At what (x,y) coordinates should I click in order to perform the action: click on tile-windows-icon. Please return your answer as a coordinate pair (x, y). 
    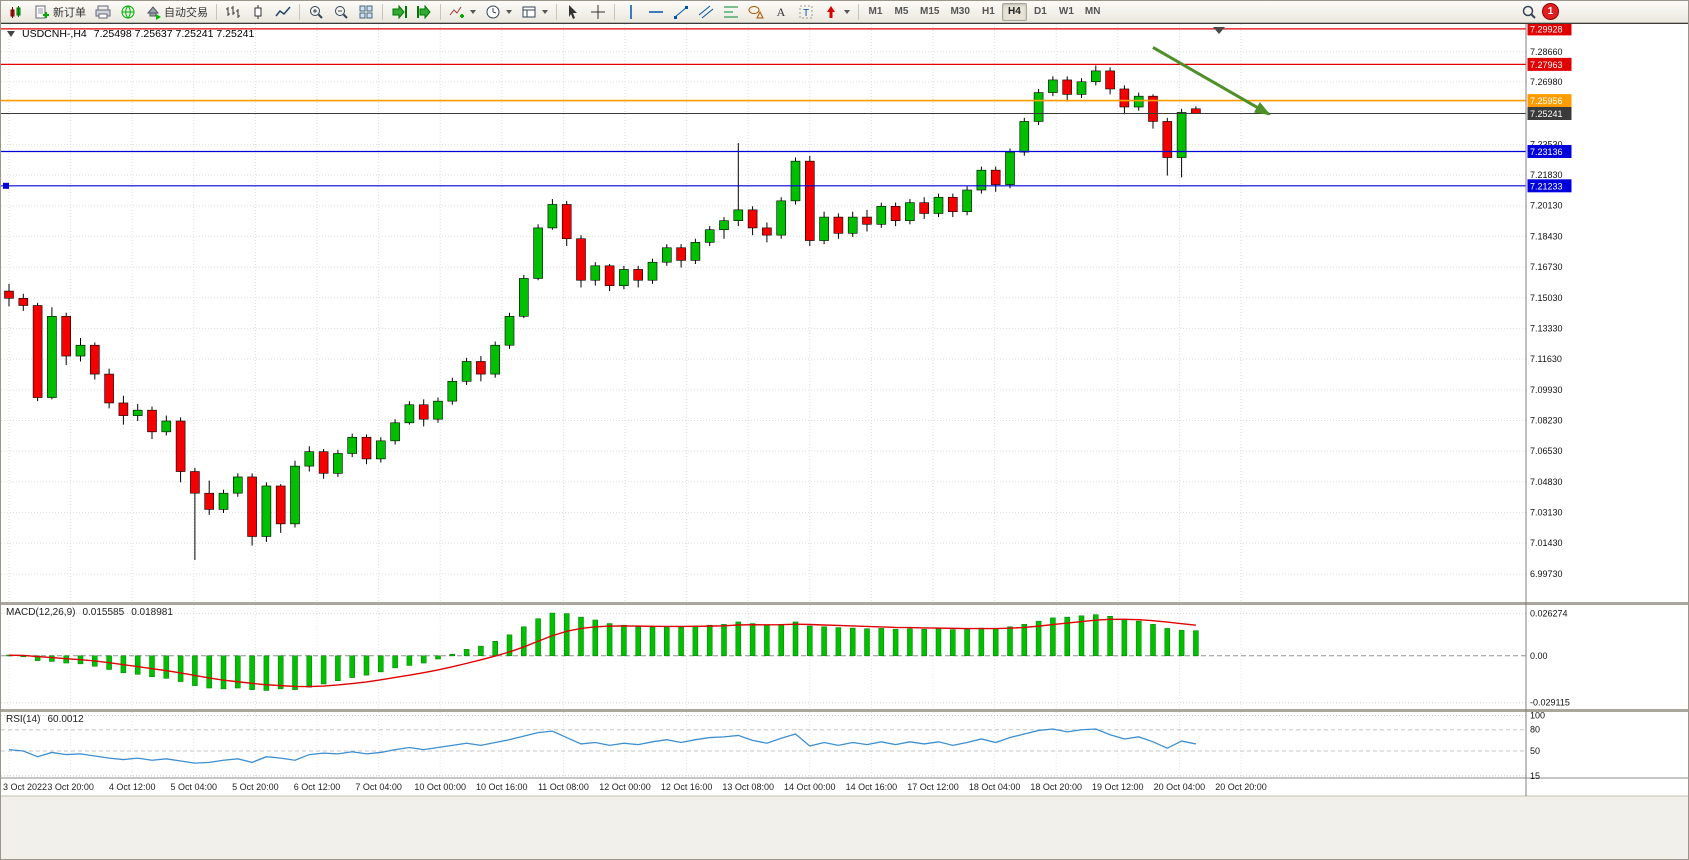
    Looking at the image, I should click on (366, 12).